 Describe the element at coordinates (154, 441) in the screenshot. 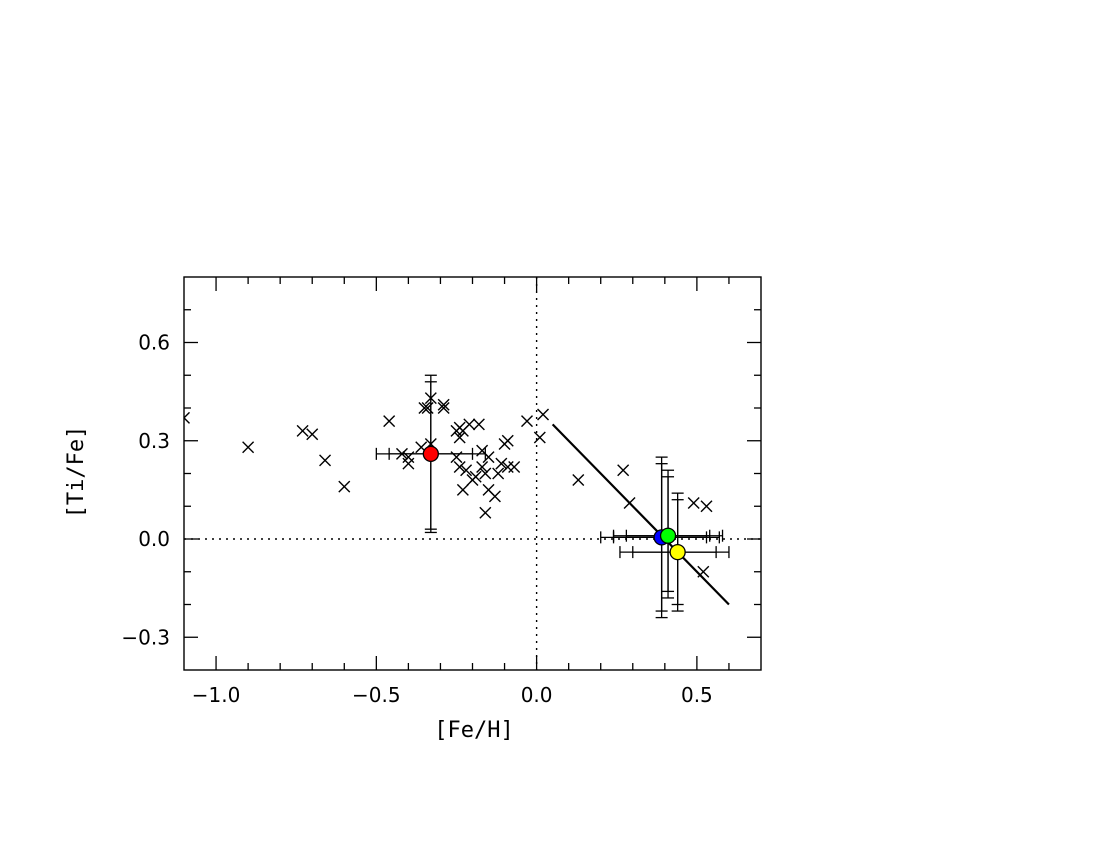

I see `y-tick-label: 0.3` at that location.